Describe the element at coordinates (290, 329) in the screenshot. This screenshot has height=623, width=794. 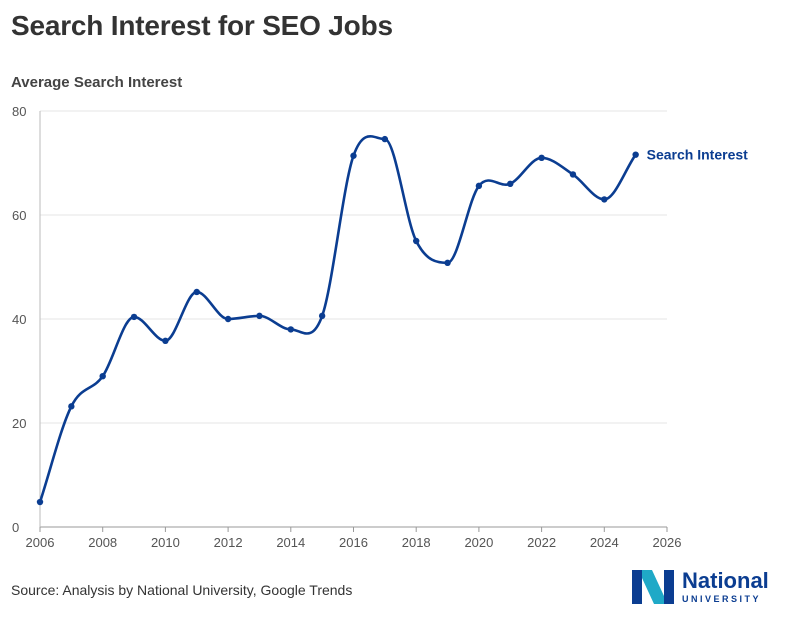
I see `data-point-2014` at that location.